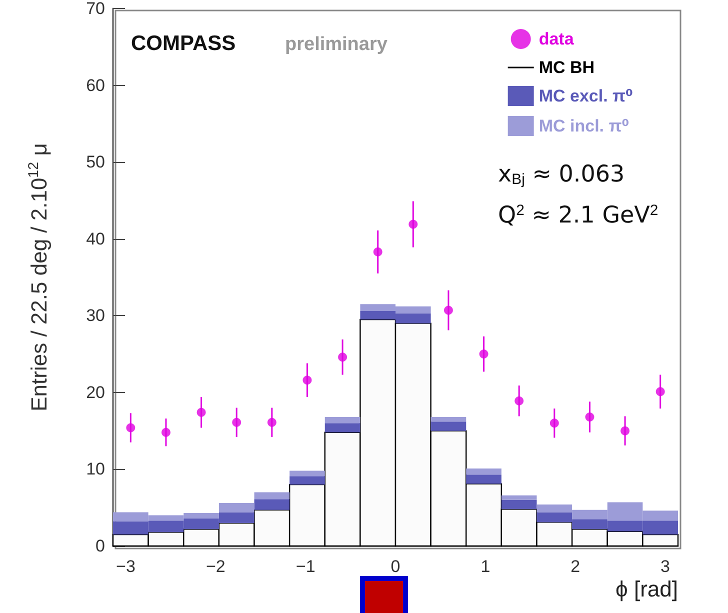  I want to click on y-tick-label: 50, so click(95, 162).